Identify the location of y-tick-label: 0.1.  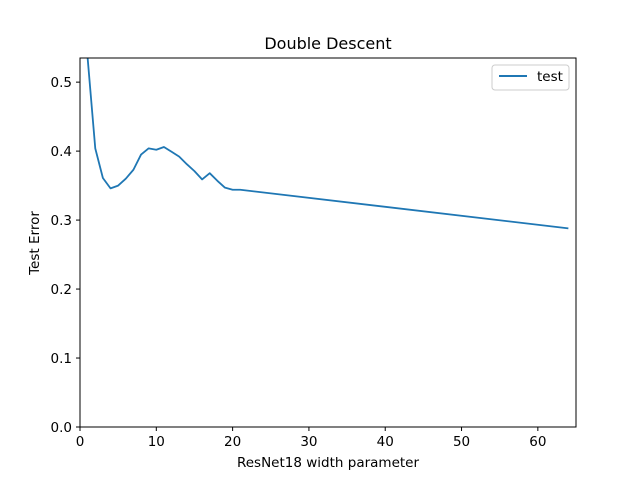
(61, 359).